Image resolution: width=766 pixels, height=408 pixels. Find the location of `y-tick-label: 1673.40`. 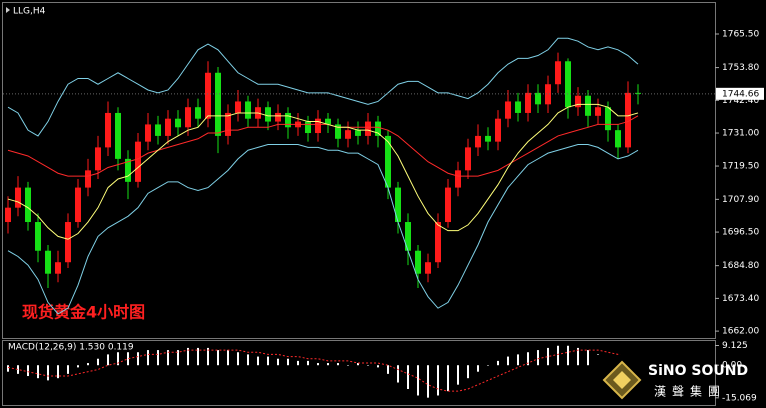

y-tick-label: 1673.40 is located at coordinates (740, 299).